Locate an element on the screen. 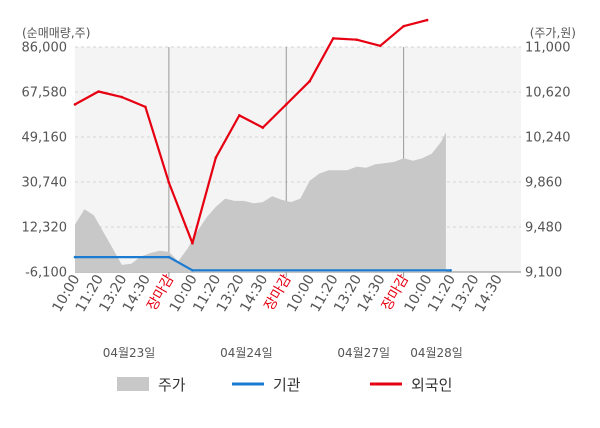 Image resolution: width=600 pixels, height=428 pixels. legend-label-institution: 기관 is located at coordinates (287, 385).